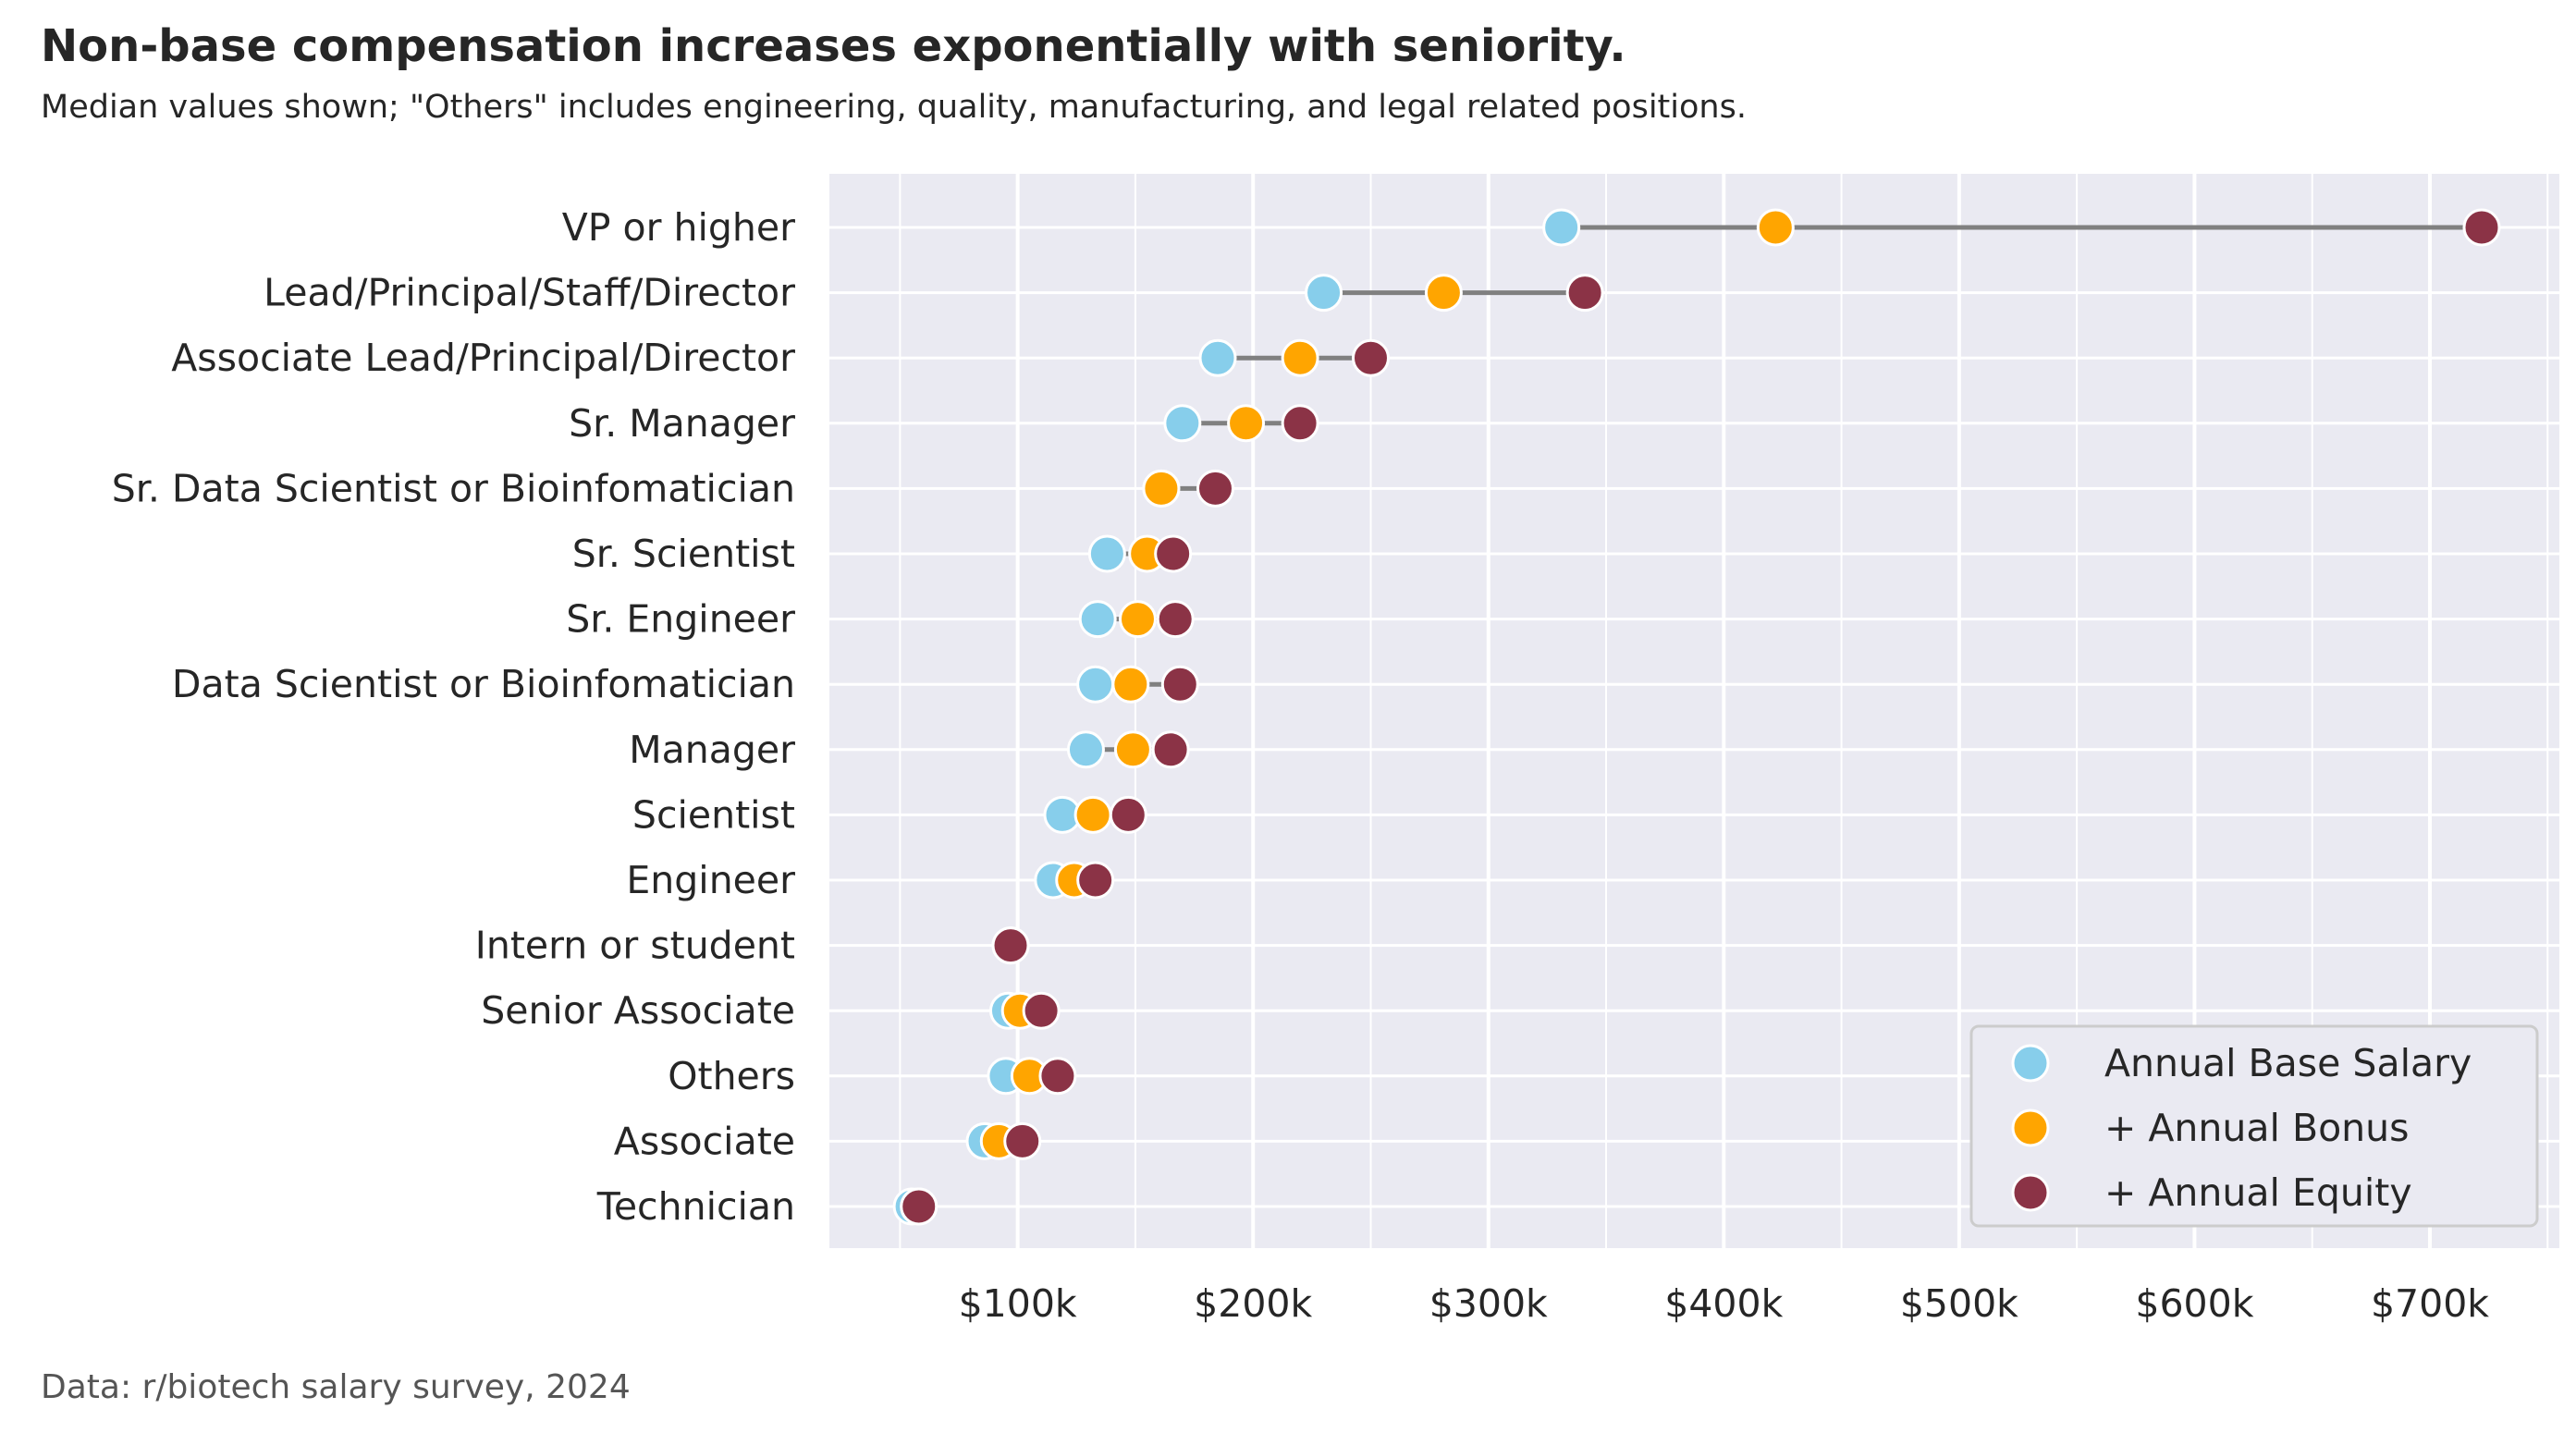 The image size is (2576, 1433). I want to click on y-tick-label: VP or higher, so click(678, 227).